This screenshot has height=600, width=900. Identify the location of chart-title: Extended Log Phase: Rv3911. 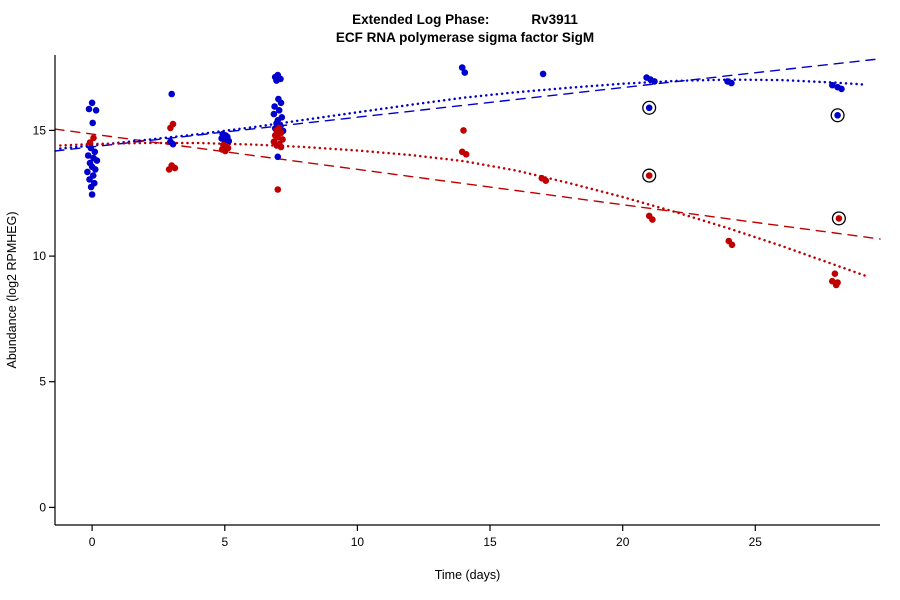
(465, 20).